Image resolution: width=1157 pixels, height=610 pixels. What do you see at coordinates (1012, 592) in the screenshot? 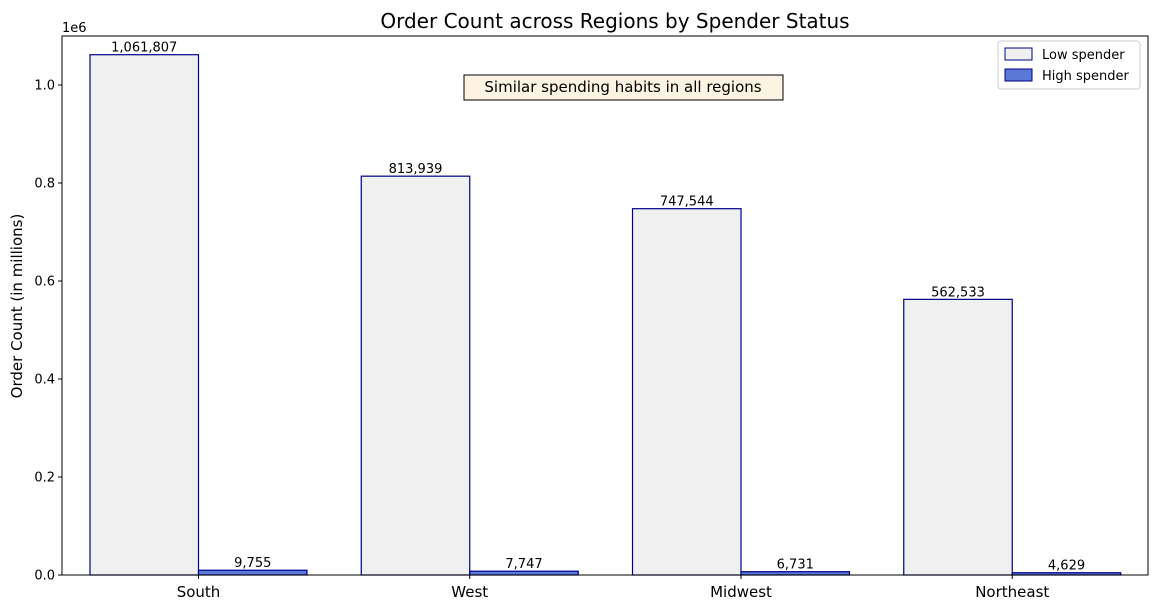
I see `x-tick-label-northeast: Northeast` at bounding box center [1012, 592].